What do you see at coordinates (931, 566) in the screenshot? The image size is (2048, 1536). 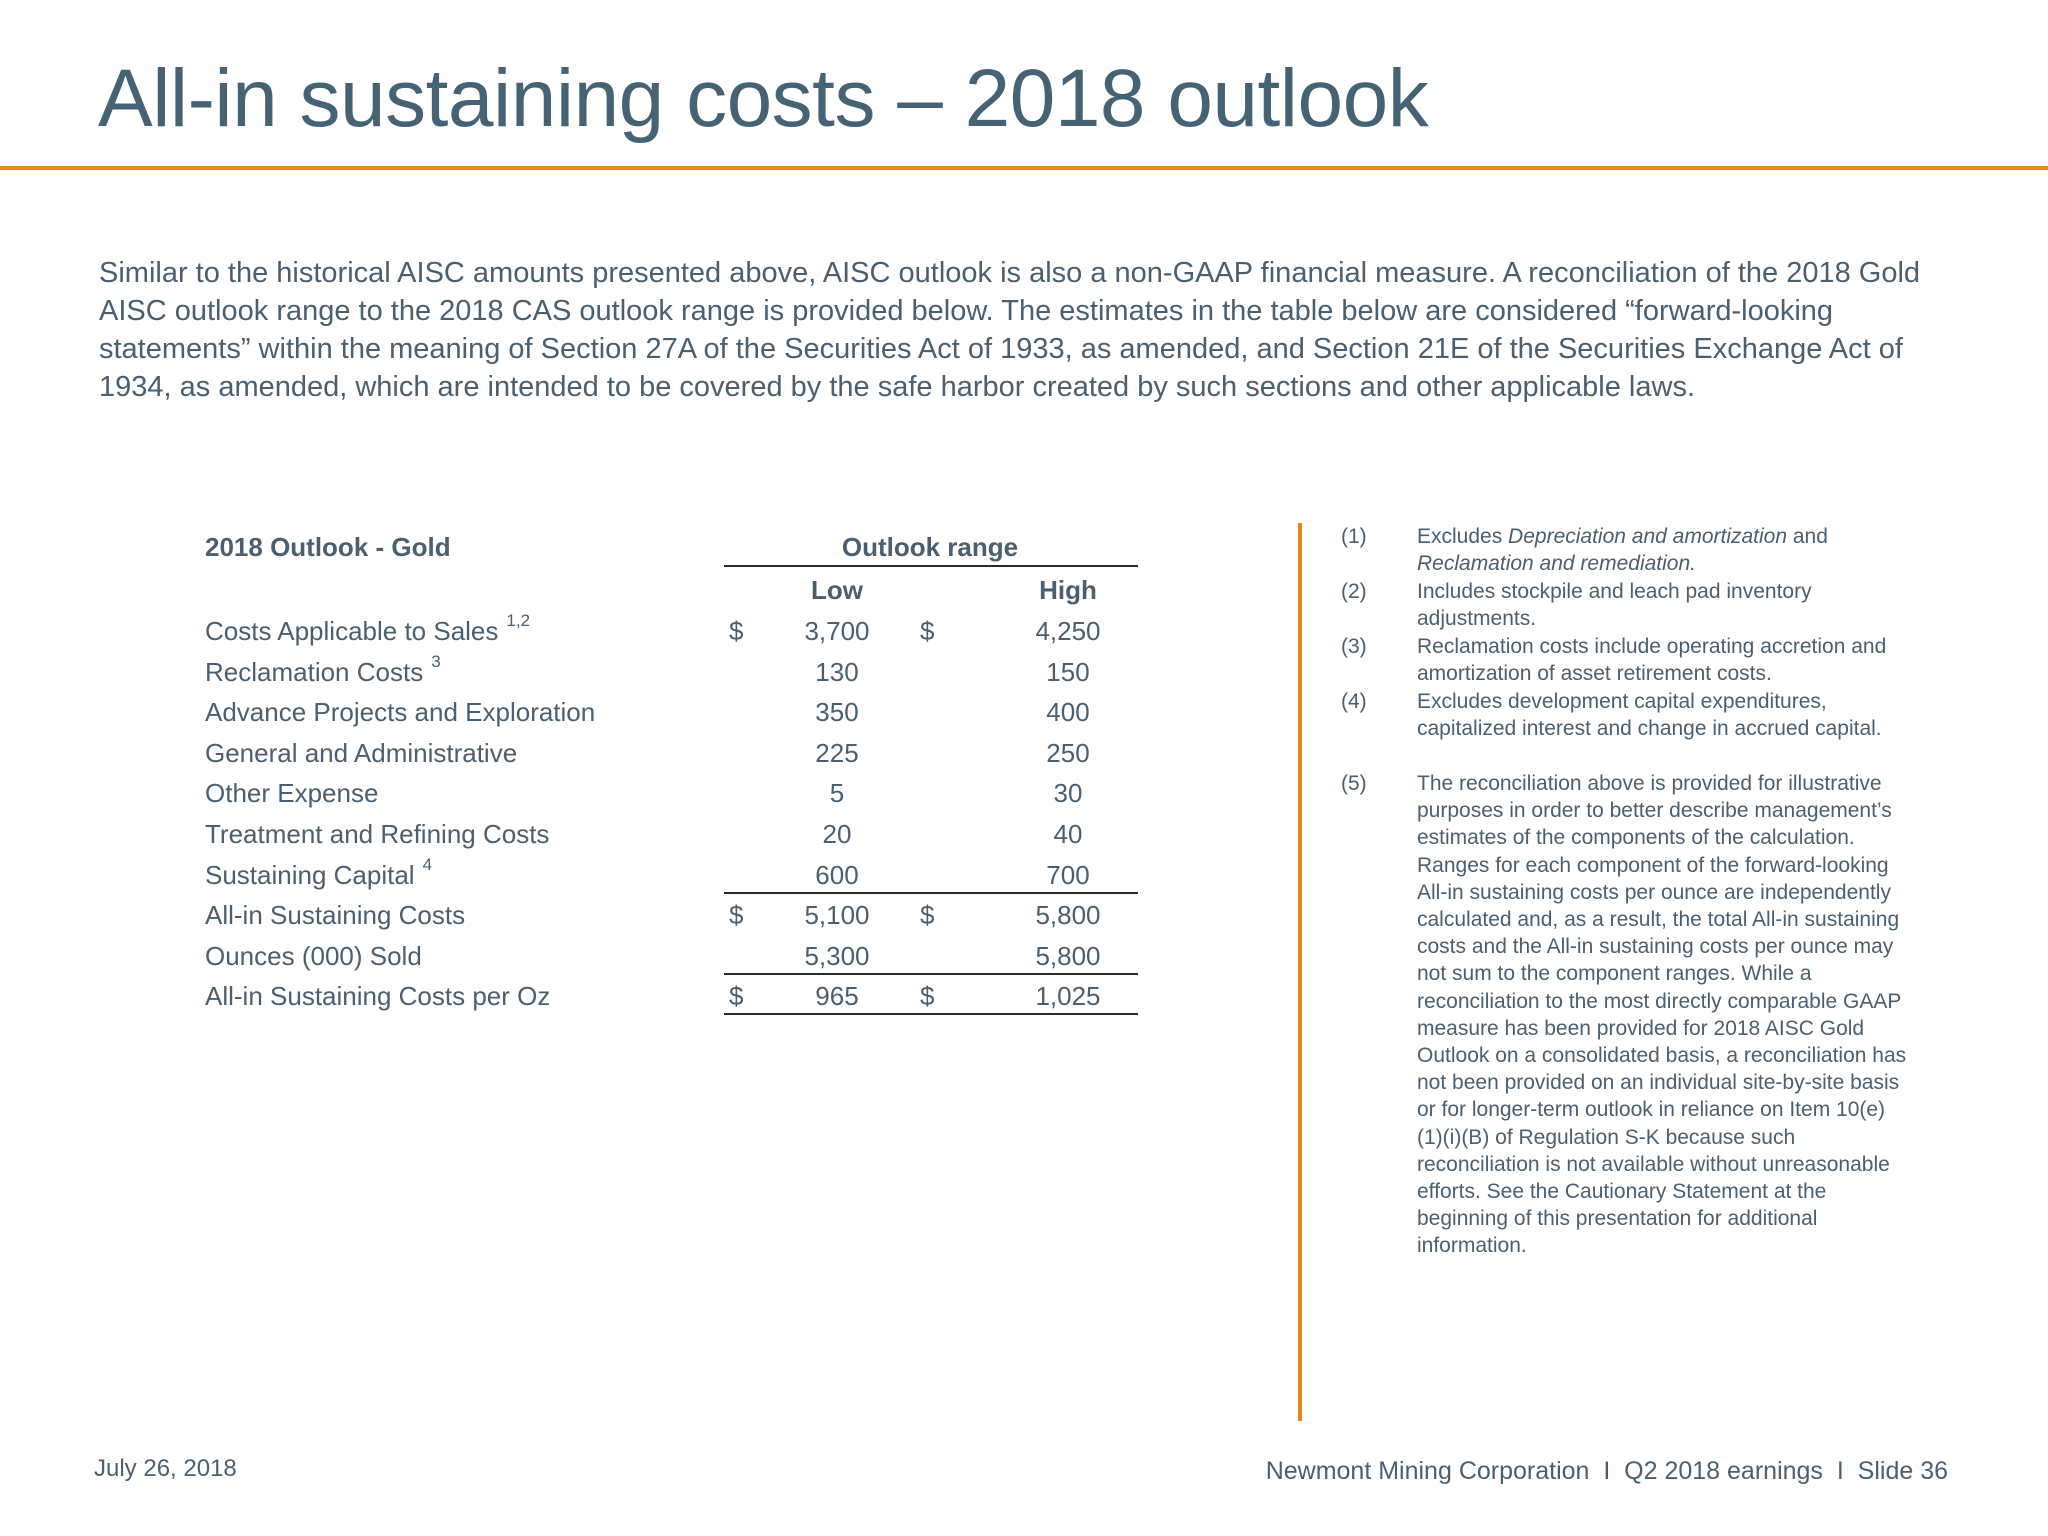 I see `range-heading-rule` at bounding box center [931, 566].